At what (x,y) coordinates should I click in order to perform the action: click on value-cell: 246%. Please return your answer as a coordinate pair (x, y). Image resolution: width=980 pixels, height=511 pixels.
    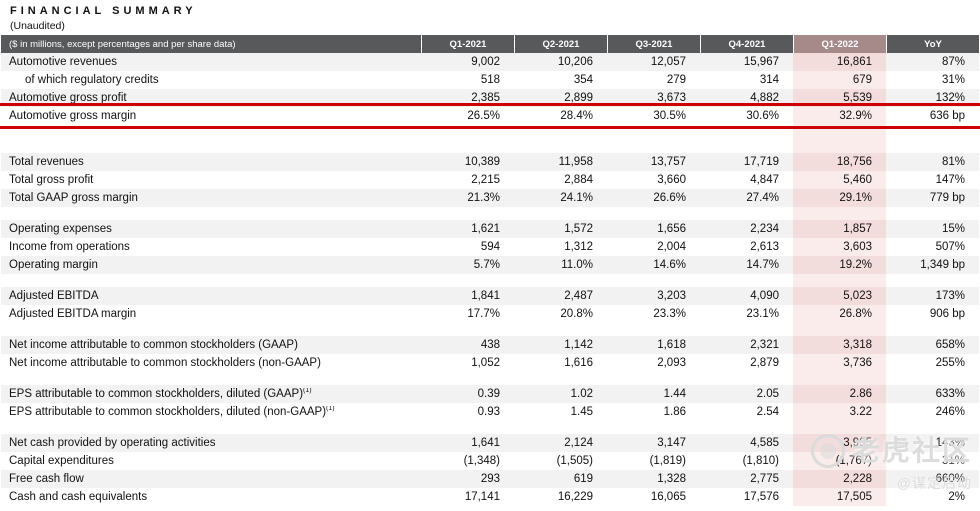
    Looking at the image, I should click on (950, 412).